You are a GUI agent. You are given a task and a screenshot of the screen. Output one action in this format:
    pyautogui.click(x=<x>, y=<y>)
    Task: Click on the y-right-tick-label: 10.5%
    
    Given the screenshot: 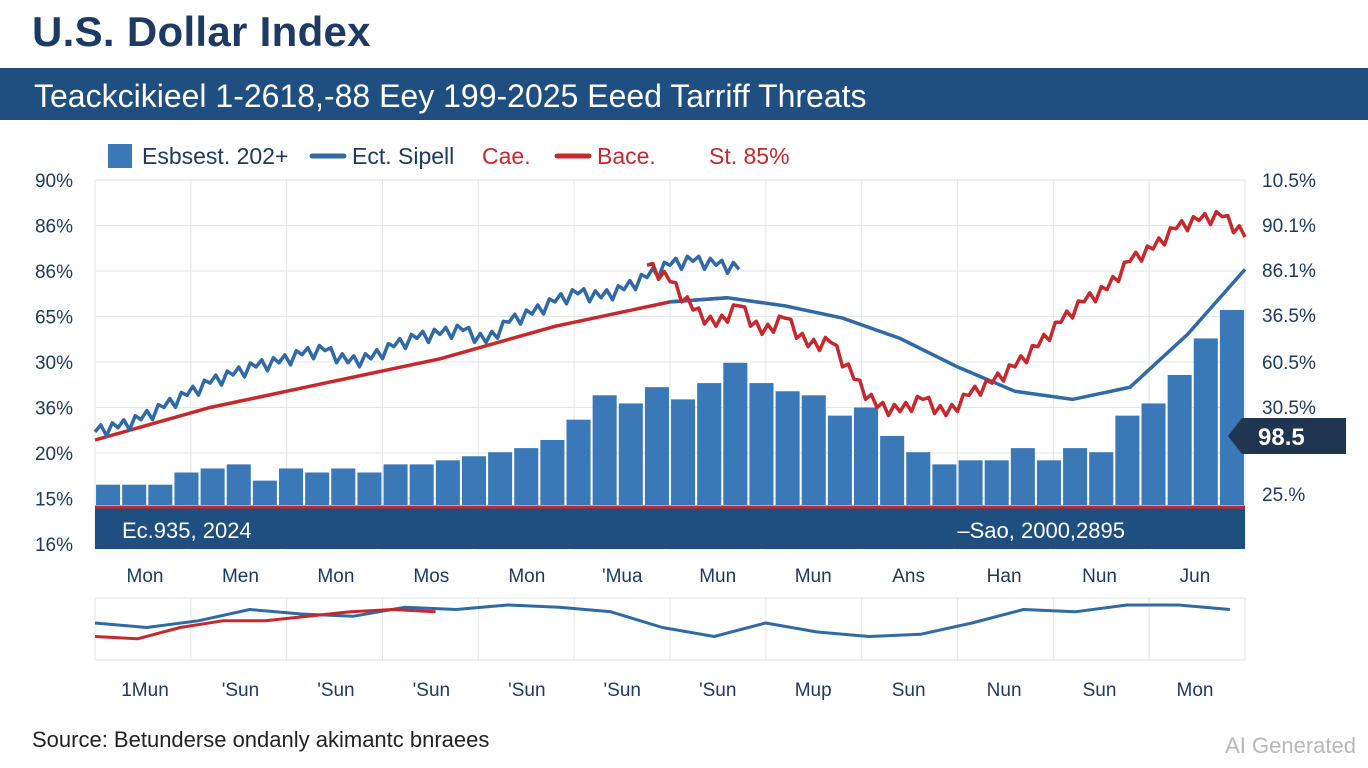 What is the action you would take?
    pyautogui.click(x=1289, y=181)
    